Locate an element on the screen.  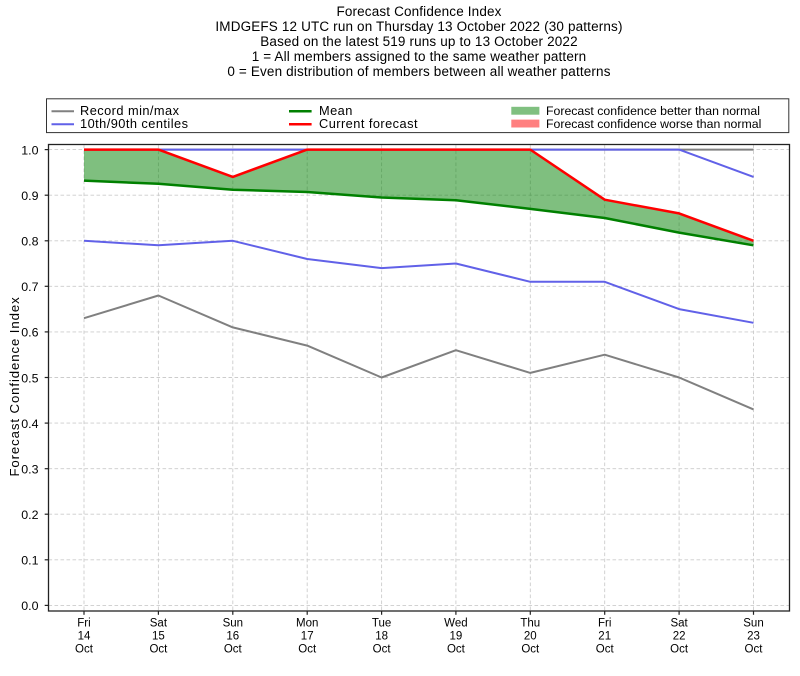
svg-text: 10th/90th centiles is located at coordinates (134, 123).